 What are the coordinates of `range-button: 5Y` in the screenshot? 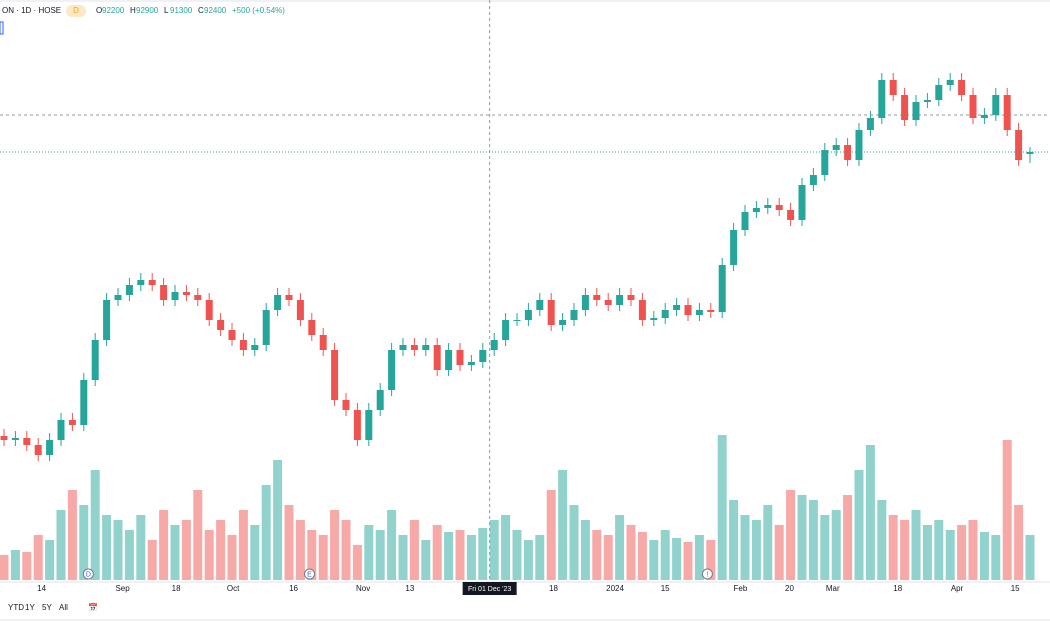 It's located at (47, 607).